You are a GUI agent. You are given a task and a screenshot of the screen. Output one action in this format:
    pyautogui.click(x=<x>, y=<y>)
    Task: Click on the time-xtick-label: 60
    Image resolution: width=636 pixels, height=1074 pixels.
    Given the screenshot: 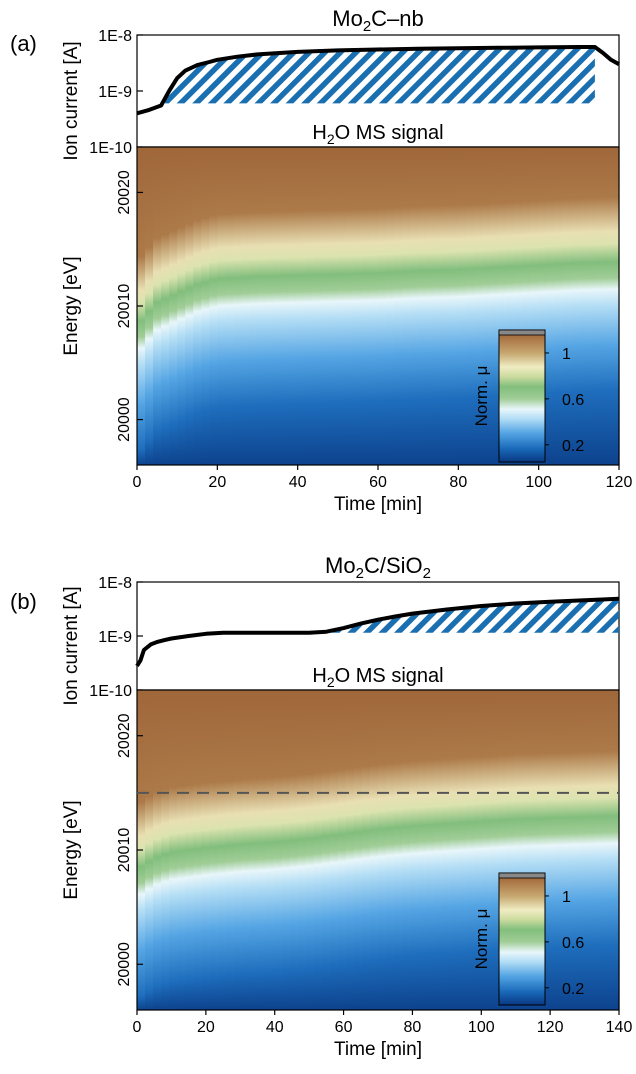 What is the action you would take?
    pyautogui.click(x=344, y=1027)
    